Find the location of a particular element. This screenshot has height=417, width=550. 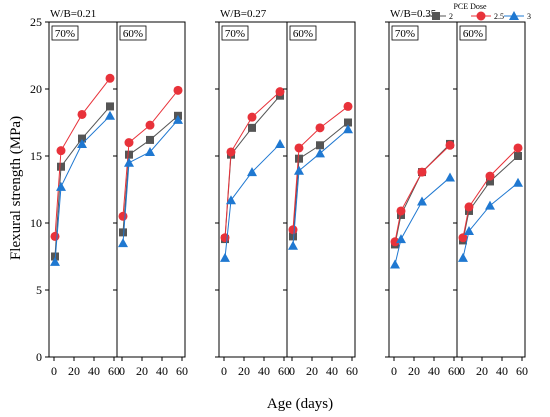

y-tick-label: 10 is located at coordinates (36, 223).